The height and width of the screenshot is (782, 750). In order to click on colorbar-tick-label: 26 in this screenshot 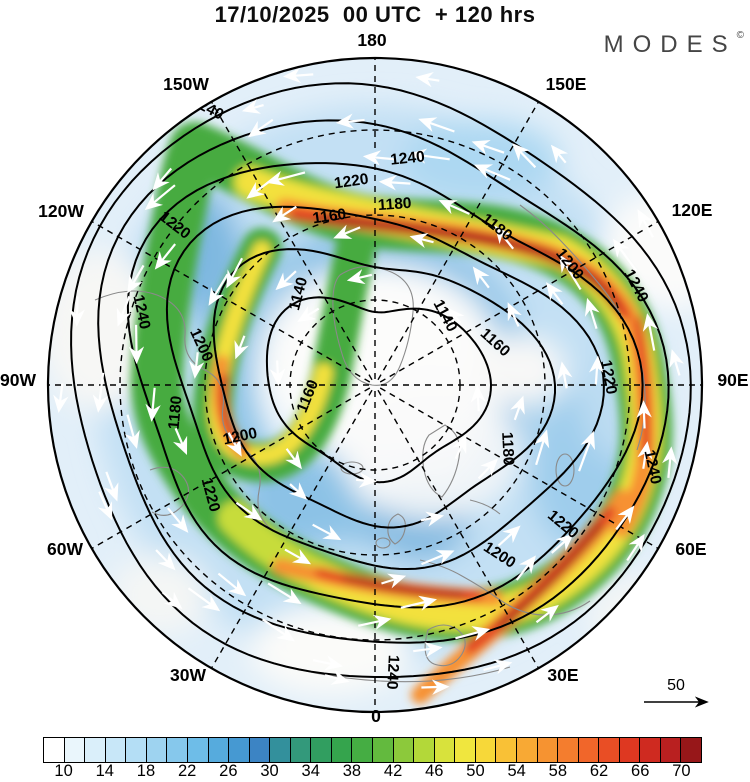, I will do `click(228, 771)`.